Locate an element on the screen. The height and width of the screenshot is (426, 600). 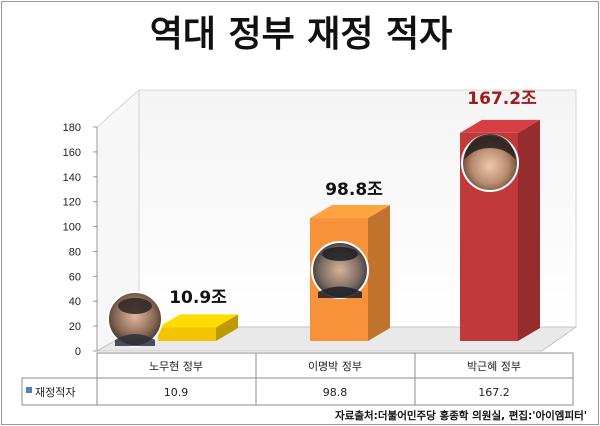
data-label: 10.9조 is located at coordinates (198, 298).